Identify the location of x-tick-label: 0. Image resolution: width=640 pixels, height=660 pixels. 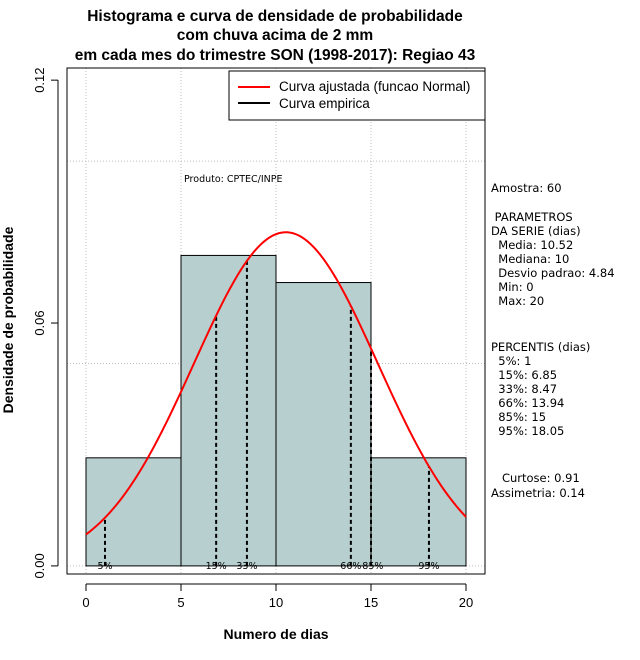
(85, 602).